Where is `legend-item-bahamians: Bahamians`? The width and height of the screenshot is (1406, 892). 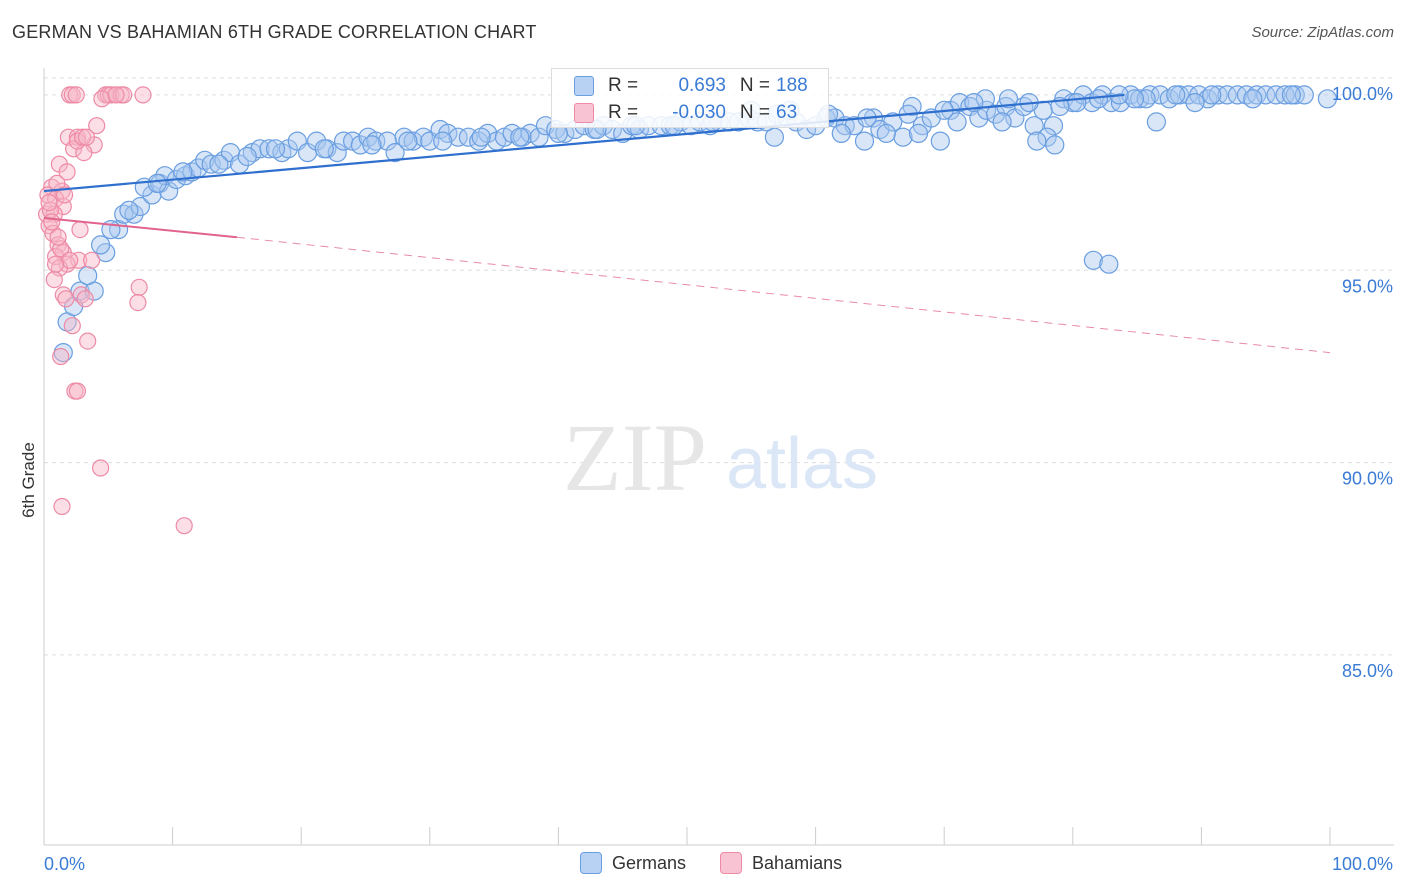
legend-item-bahamians: Bahamians is located at coordinates (781, 863).